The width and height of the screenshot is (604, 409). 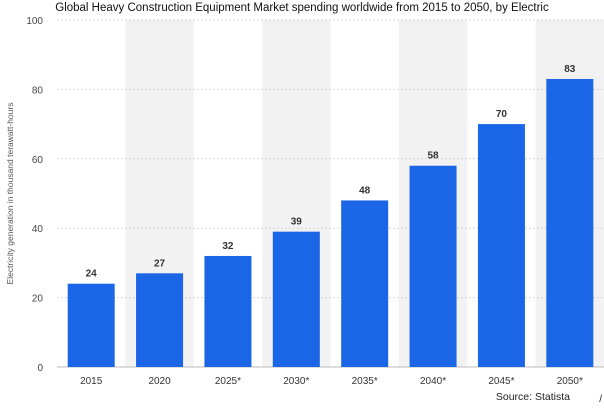 I want to click on data-label: 32, so click(x=228, y=246).